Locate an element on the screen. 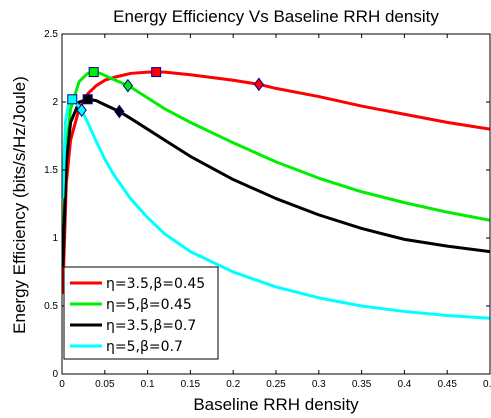 Image resolution: width=491 pixels, height=418 pixels. x-tick-label: 0.15 is located at coordinates (191, 384).